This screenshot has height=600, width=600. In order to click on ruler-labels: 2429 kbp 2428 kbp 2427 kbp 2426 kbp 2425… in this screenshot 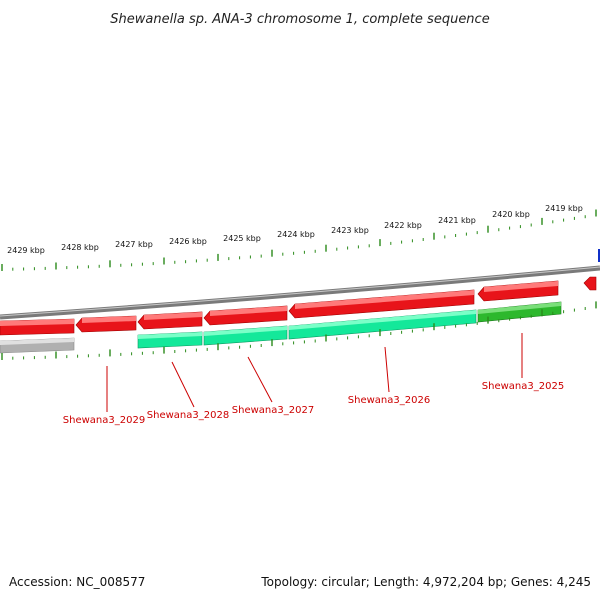, I will do `click(295, 229)`.